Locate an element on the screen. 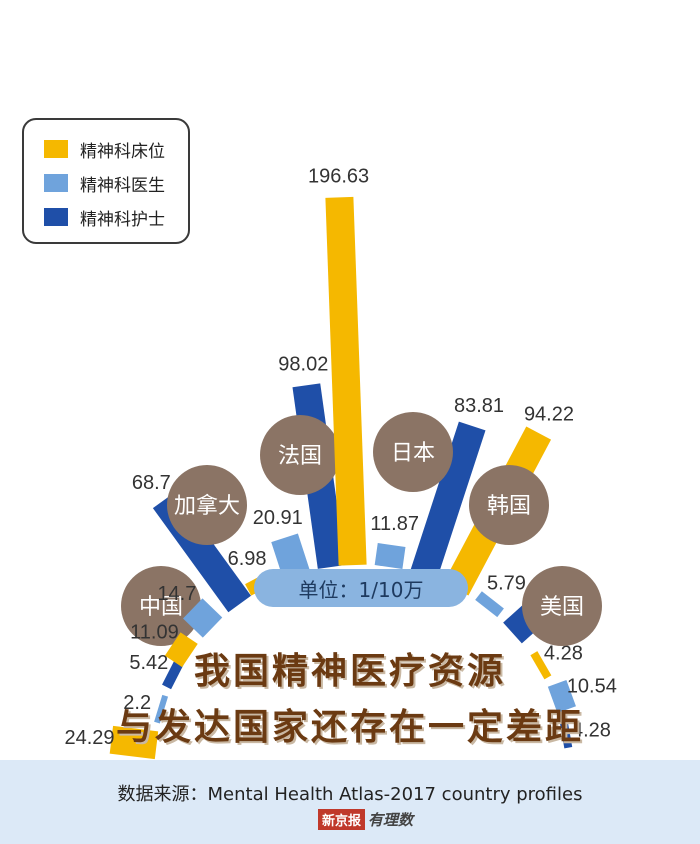 The width and height of the screenshot is (700, 844). legend-item-doctors: 精神科医生 is located at coordinates (104, 184).